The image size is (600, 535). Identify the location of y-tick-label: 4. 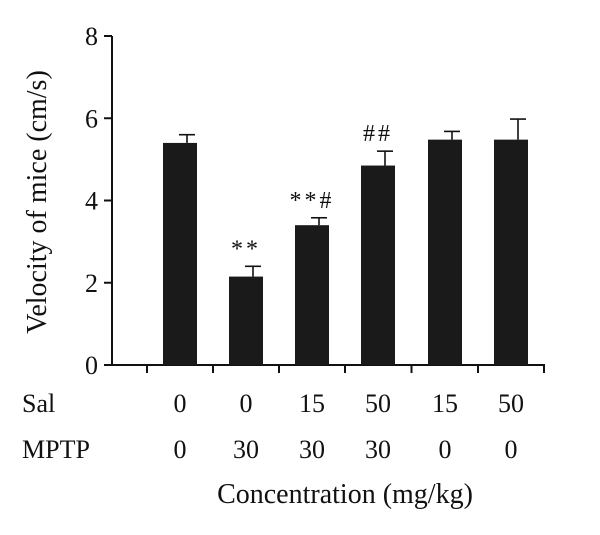
(91, 201).